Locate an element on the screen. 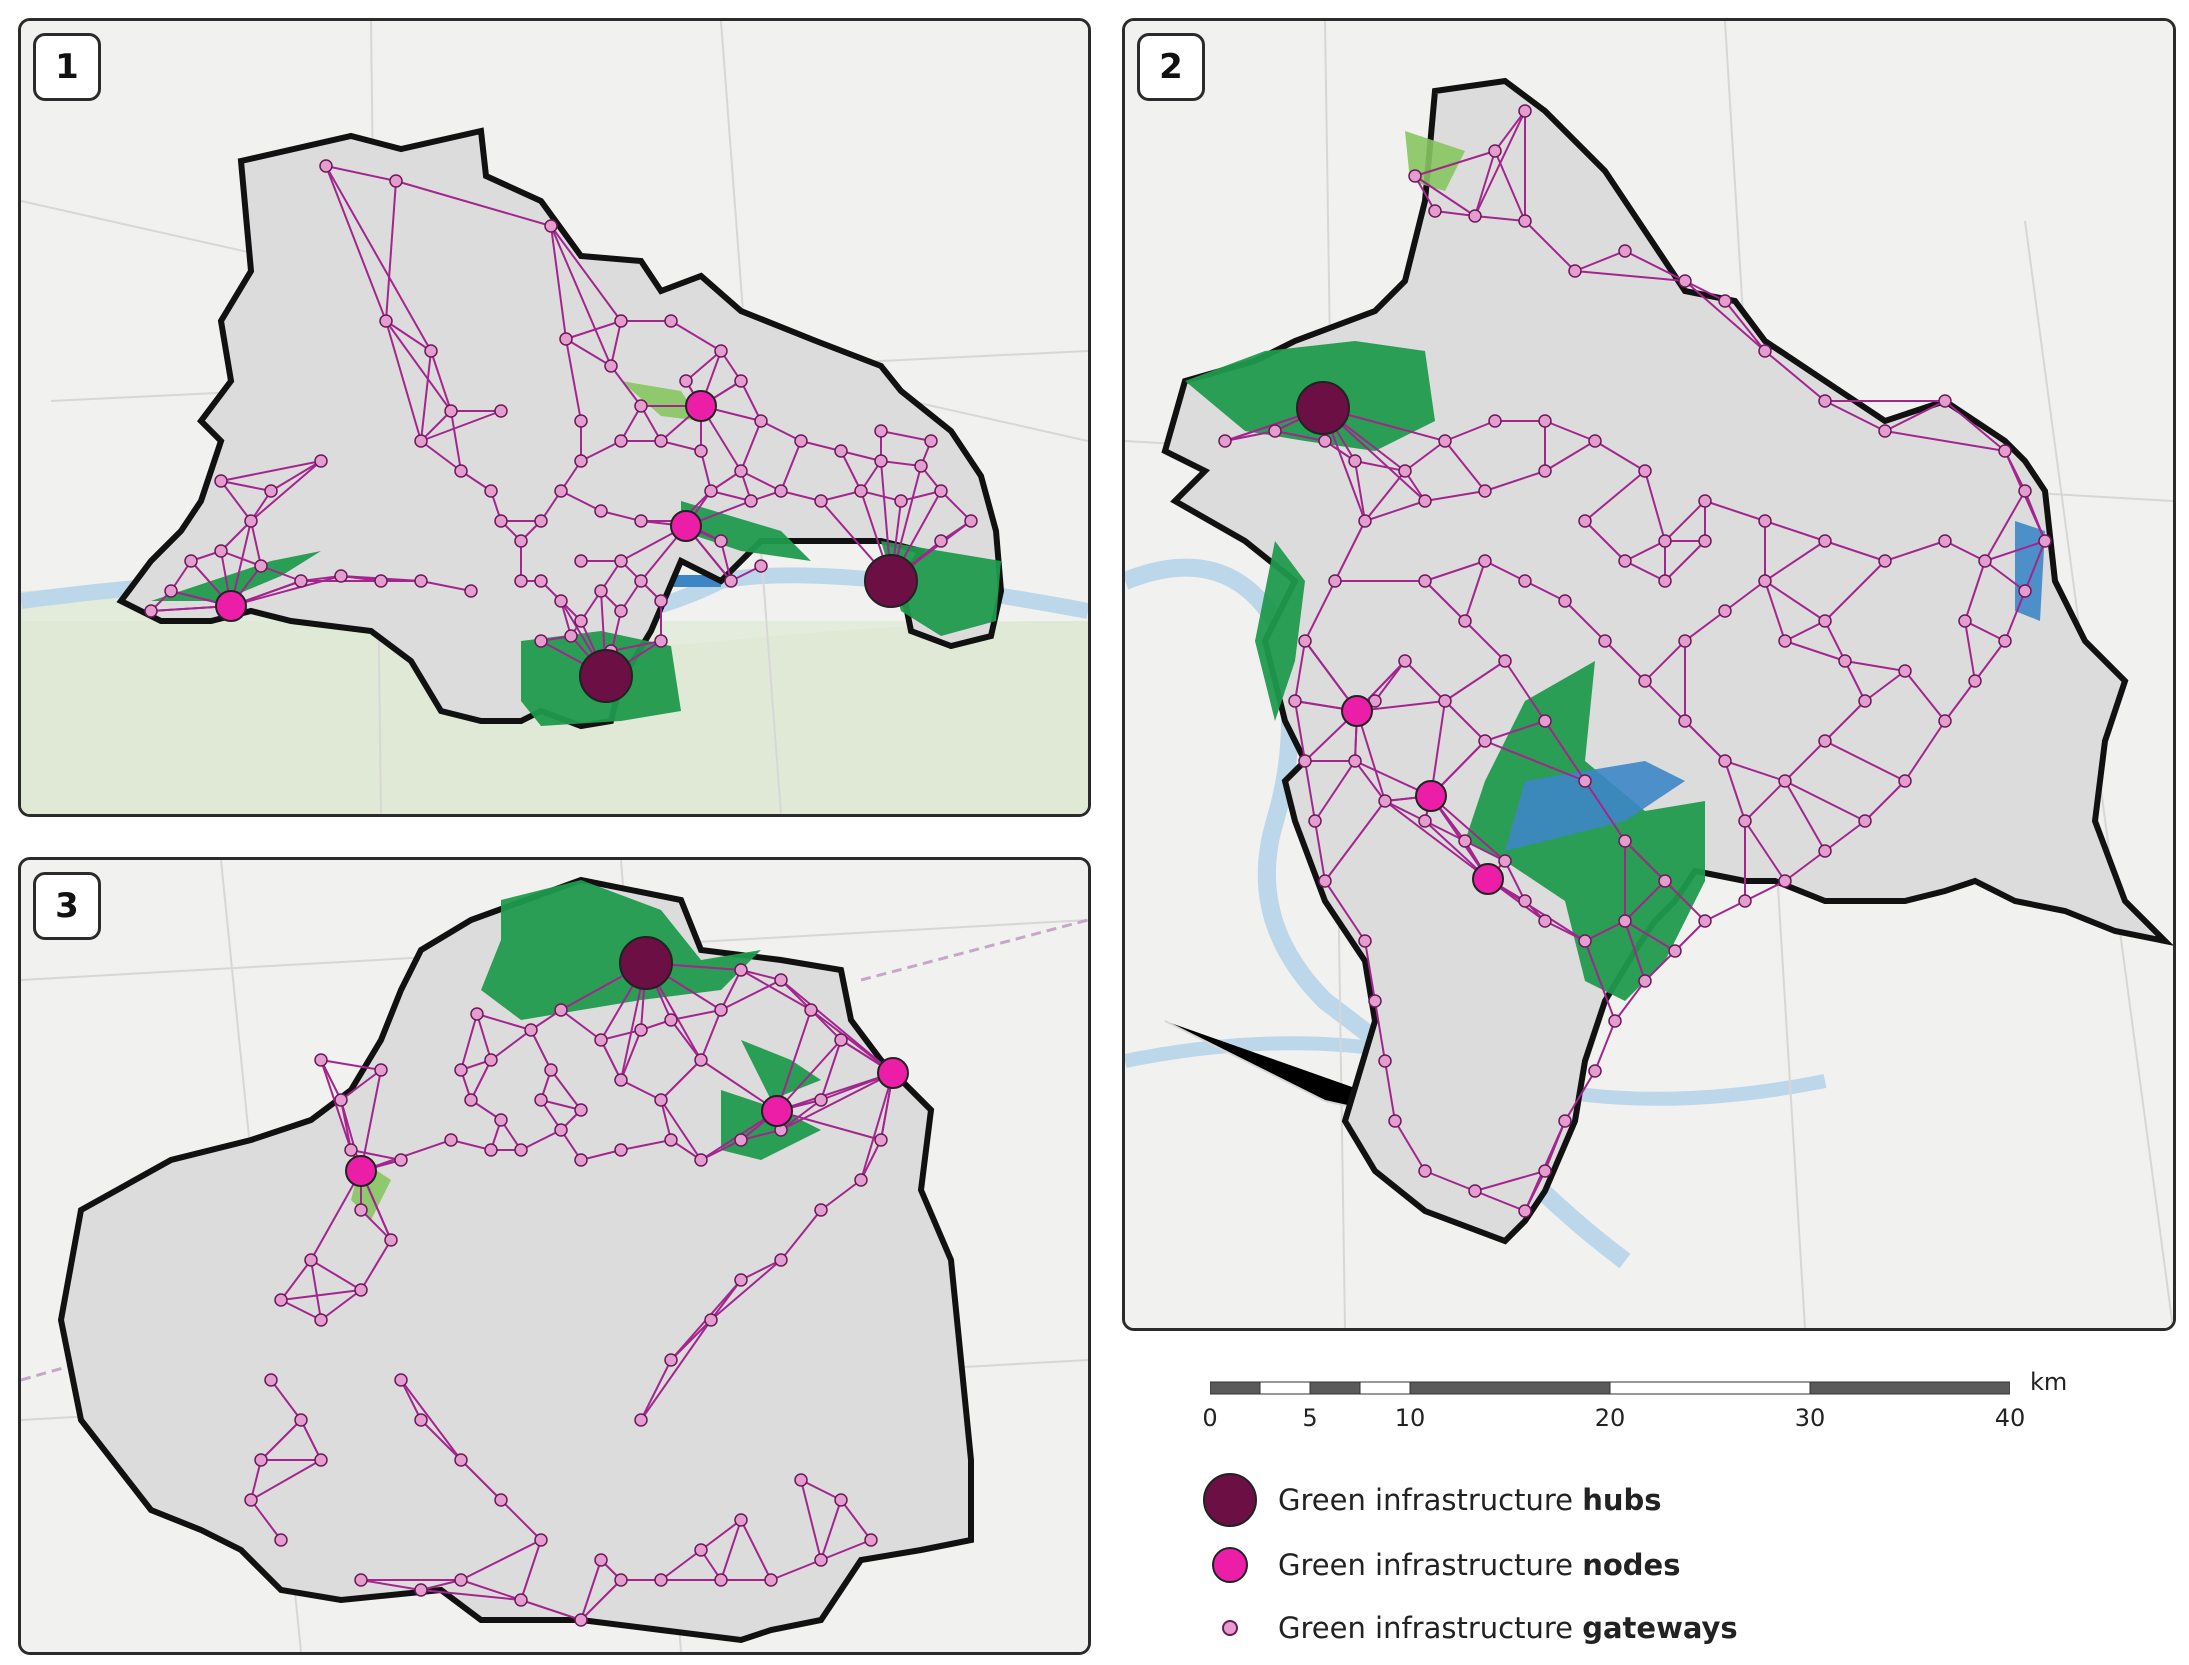  node-marker is located at coordinates (893, 1073).